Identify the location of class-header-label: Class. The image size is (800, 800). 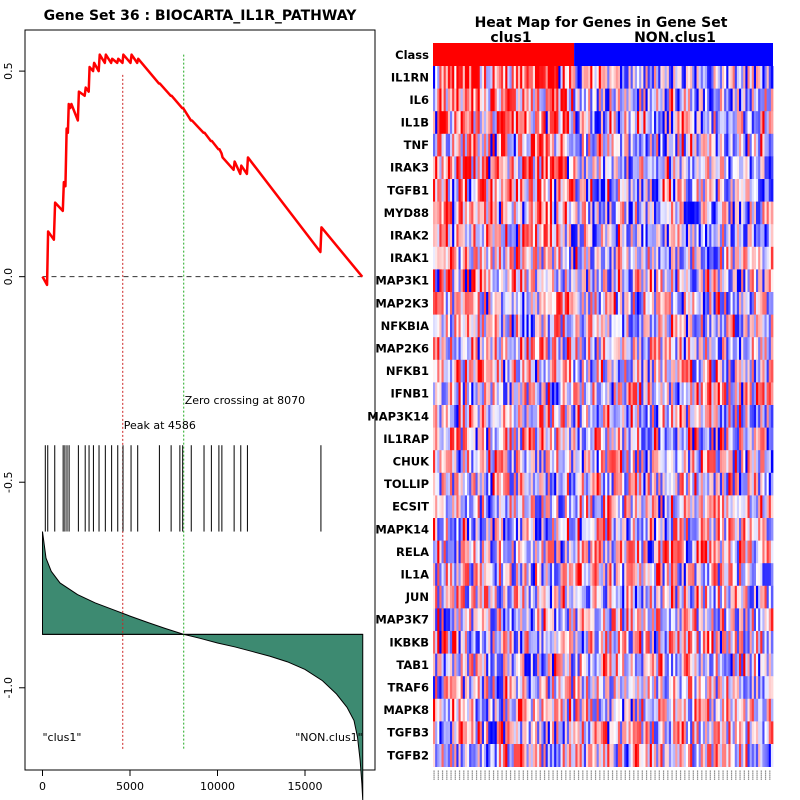
(412, 55).